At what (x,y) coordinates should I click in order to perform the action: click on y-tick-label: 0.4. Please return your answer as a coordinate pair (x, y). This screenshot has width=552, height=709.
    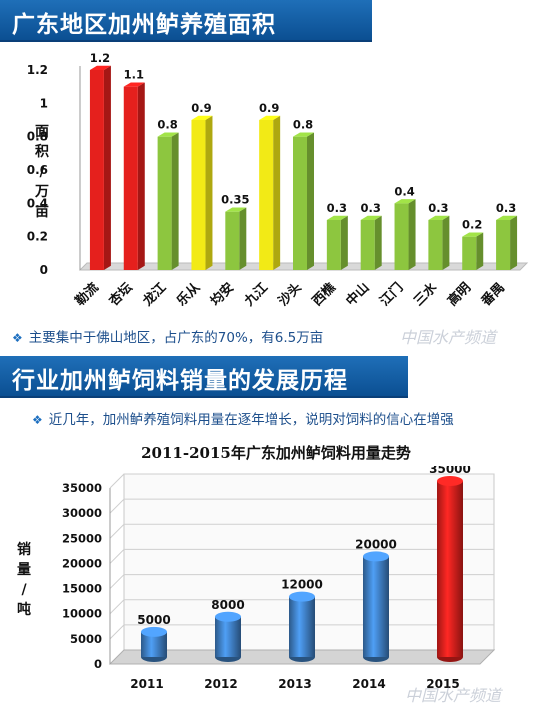
    Looking at the image, I should click on (37, 203).